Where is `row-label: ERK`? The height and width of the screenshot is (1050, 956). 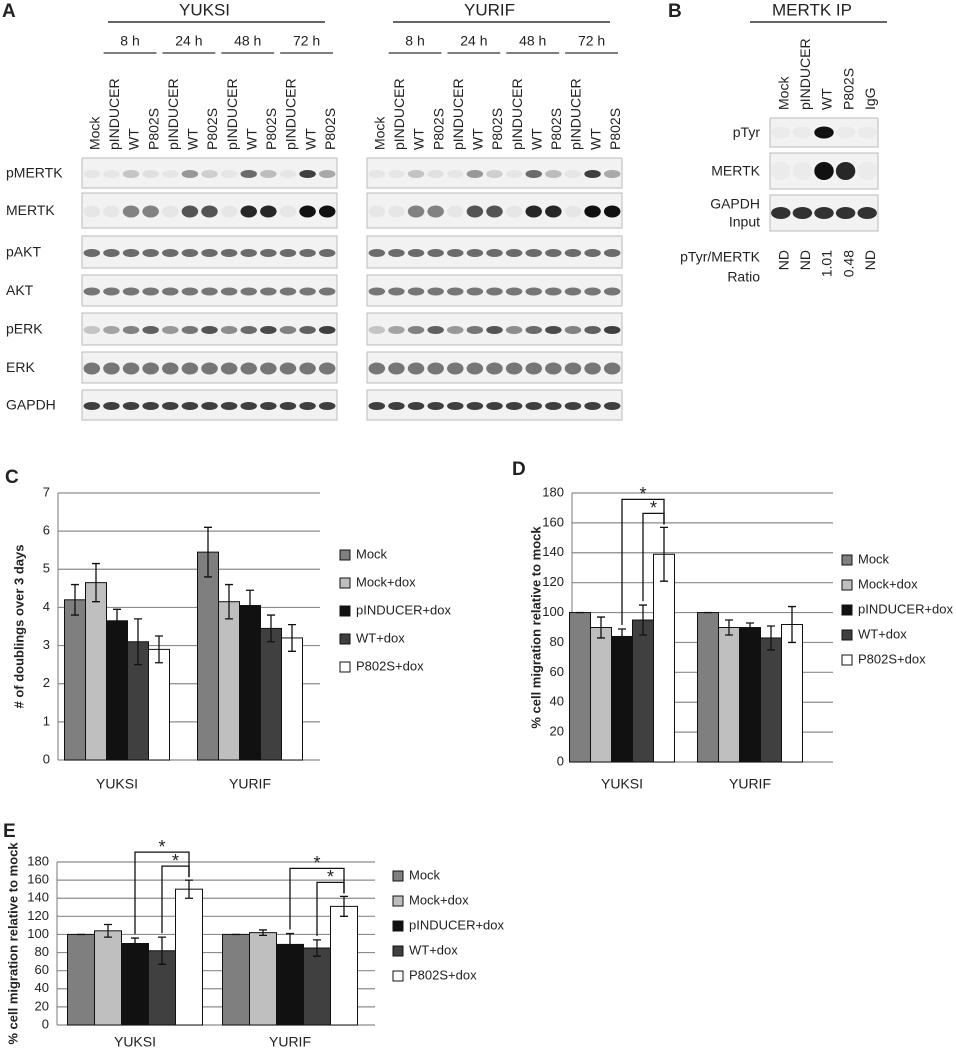 row-label: ERK is located at coordinates (20, 367).